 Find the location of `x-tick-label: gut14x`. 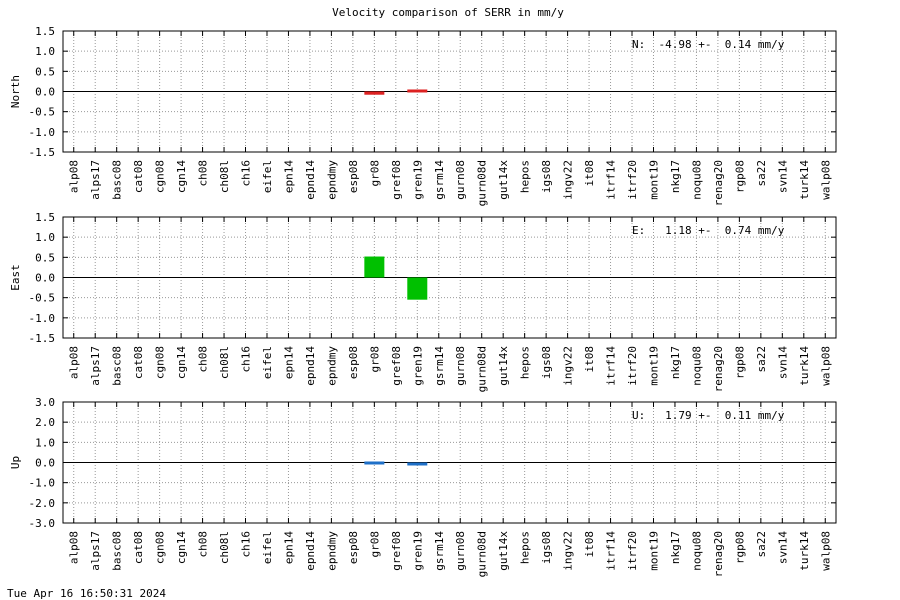

x-tick-label: gut14x is located at coordinates (503, 180).